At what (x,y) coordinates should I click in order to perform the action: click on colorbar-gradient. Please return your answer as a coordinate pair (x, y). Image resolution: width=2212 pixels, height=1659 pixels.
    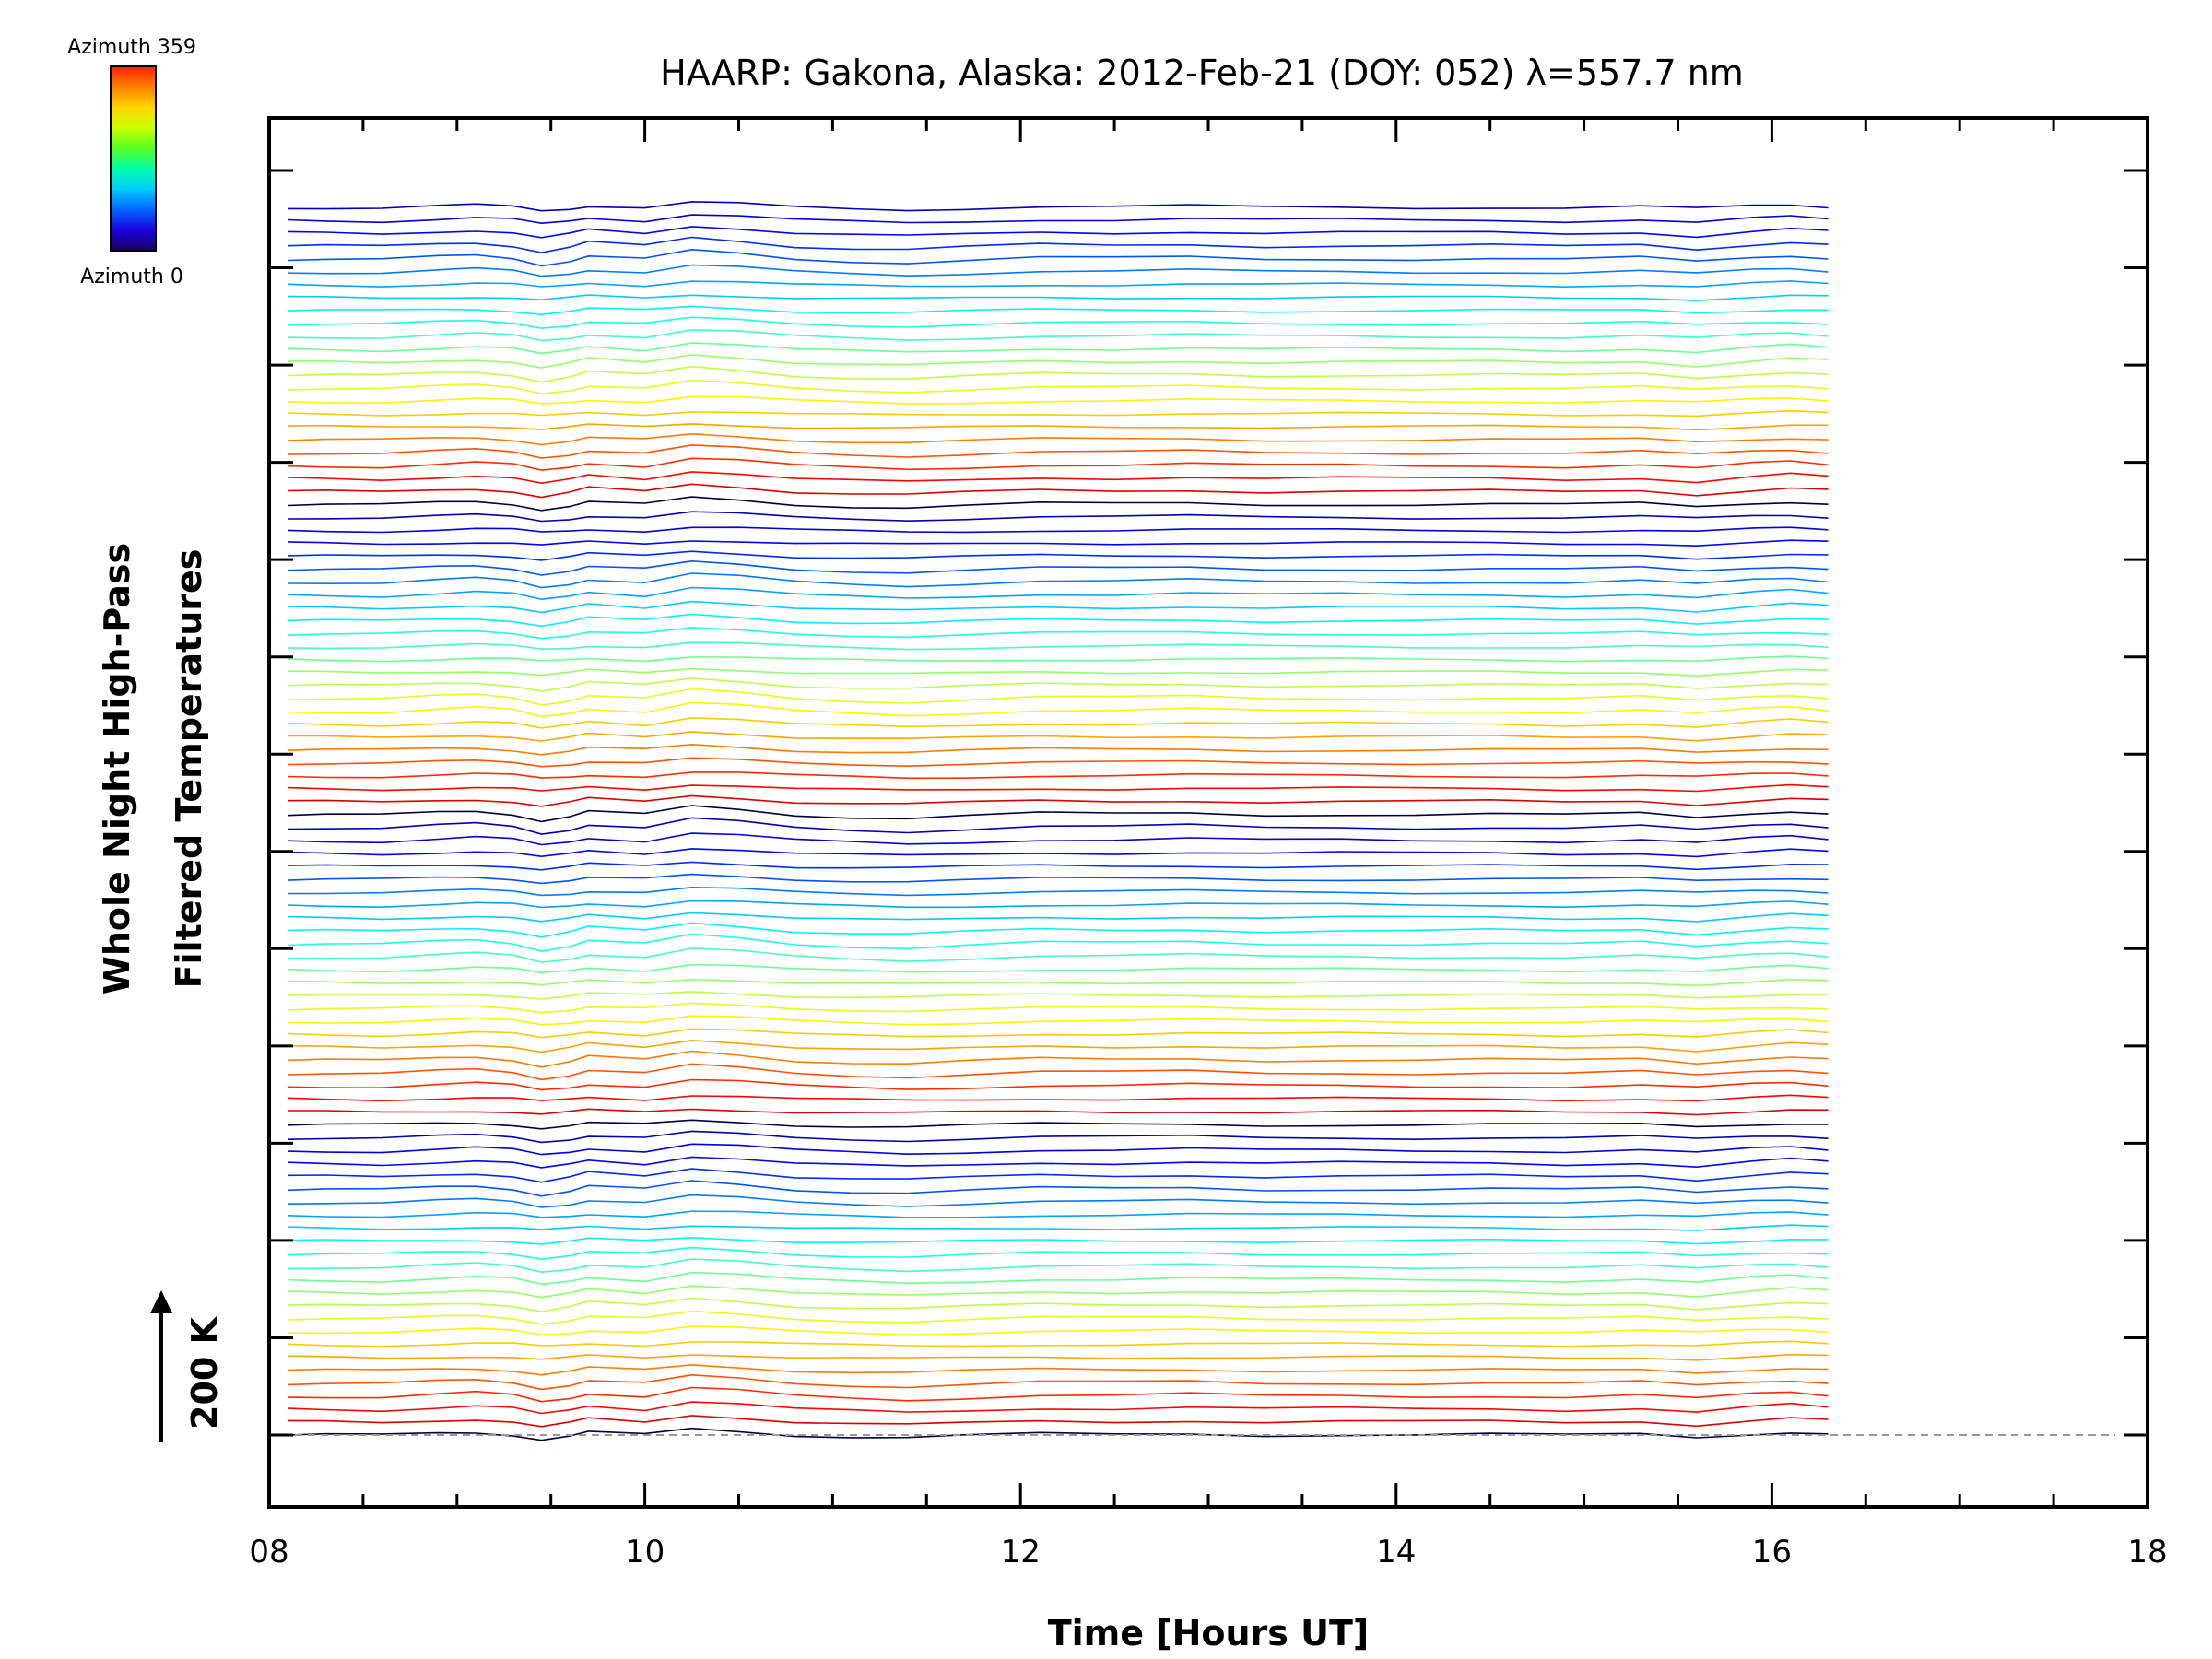
    Looking at the image, I should click on (133, 158).